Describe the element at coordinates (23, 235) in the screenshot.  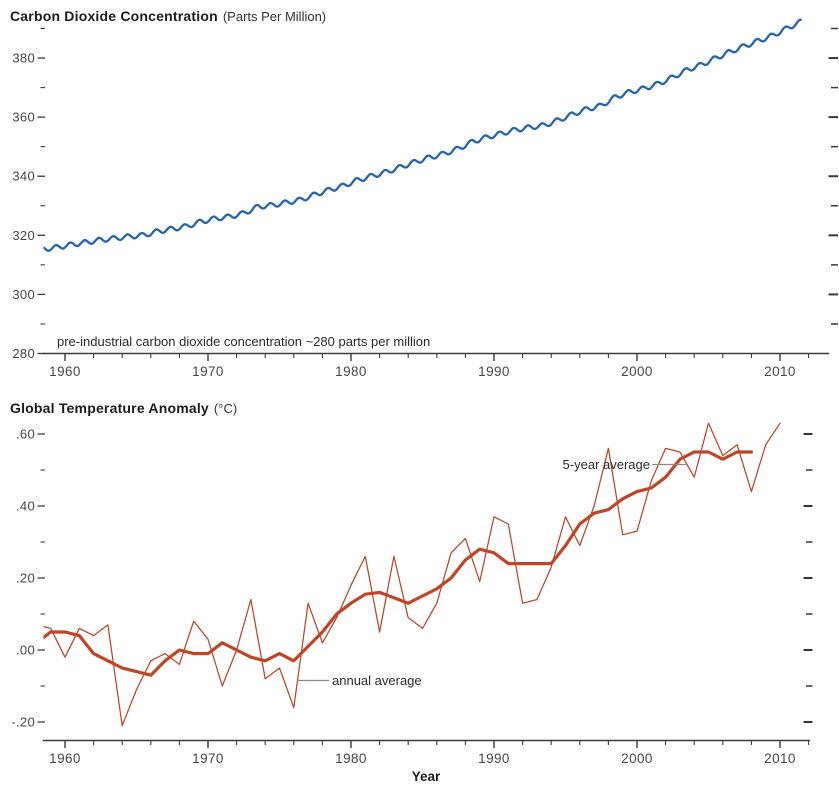
I see `y-tick-label: 320` at that location.